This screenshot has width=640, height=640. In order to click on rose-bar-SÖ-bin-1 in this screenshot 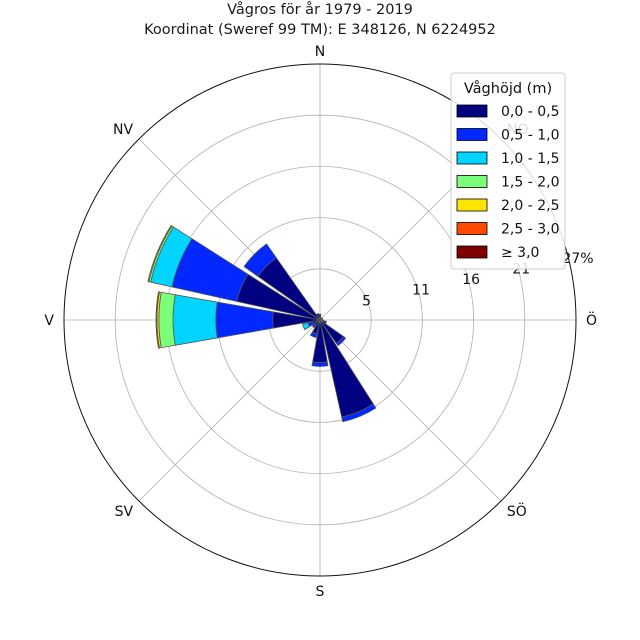, I will do `click(341, 341)`.